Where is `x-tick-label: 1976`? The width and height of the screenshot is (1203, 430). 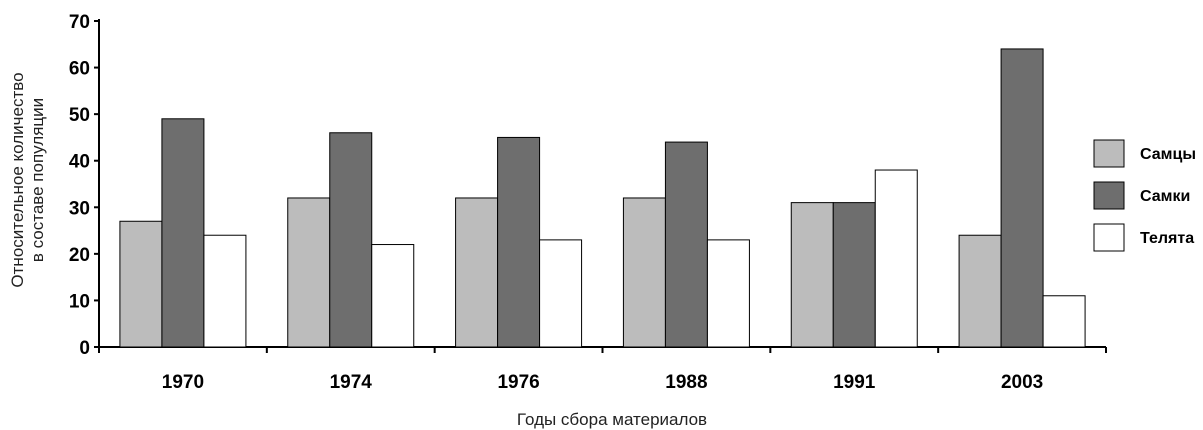 x-tick-label: 1976 is located at coordinates (518, 382).